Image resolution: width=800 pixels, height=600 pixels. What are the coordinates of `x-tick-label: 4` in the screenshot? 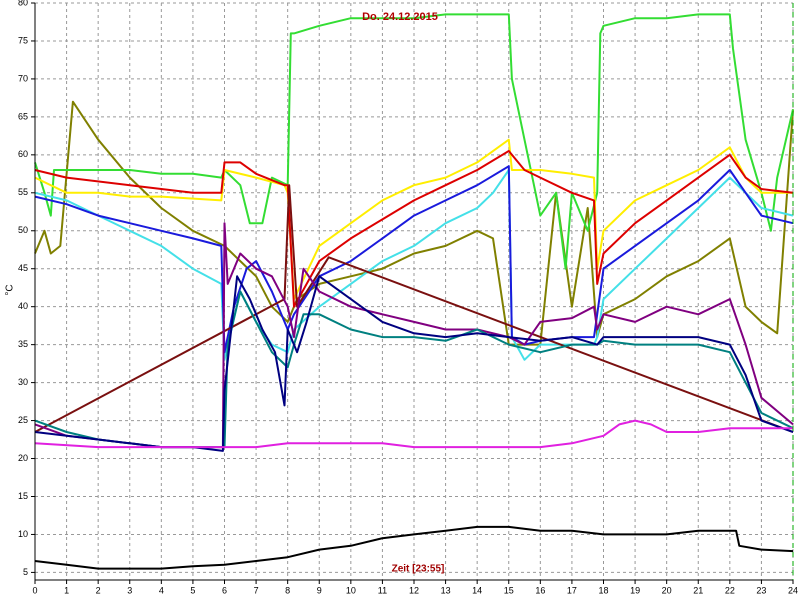 It's located at (161, 590).